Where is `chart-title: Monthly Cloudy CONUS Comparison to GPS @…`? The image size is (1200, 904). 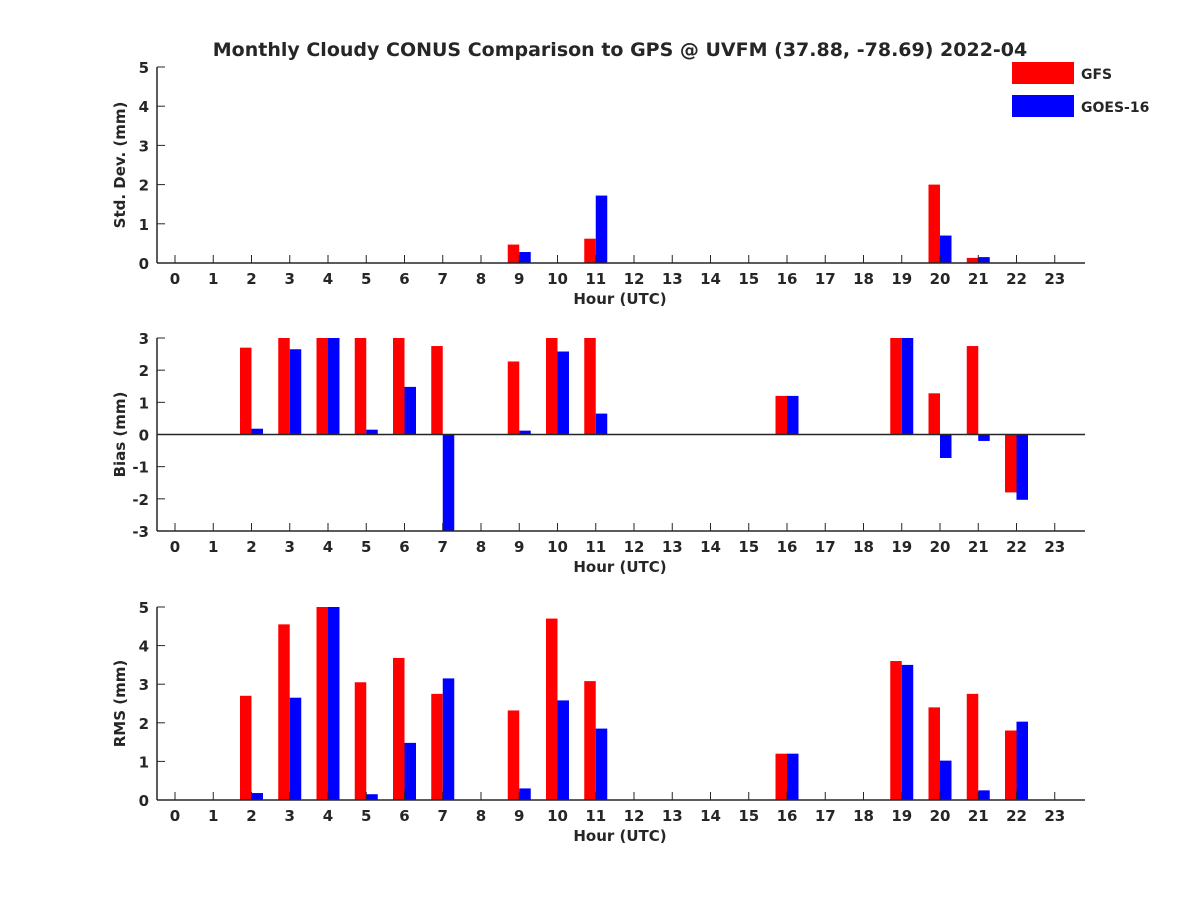
chart-title: Monthly Cloudy CONUS Comparison to GPS @… is located at coordinates (620, 50).